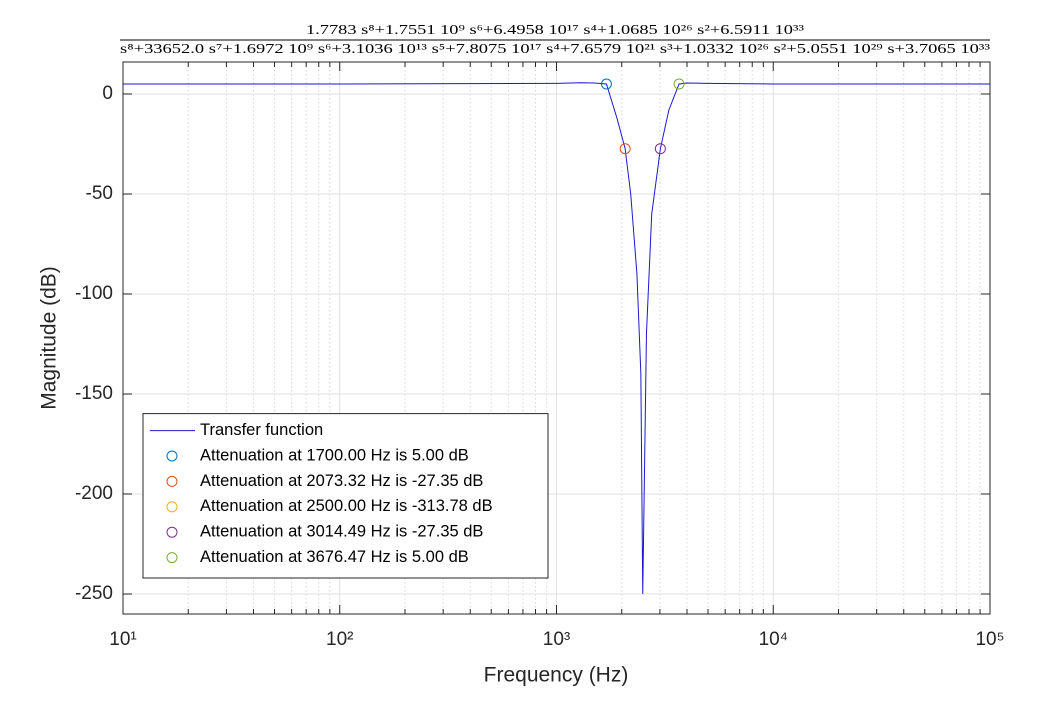 This screenshot has width=1048, height=705. What do you see at coordinates (341, 532) in the screenshot?
I see `legend-label: Attenuation at 3014.49 Hz is -27.35 dB` at bounding box center [341, 532].